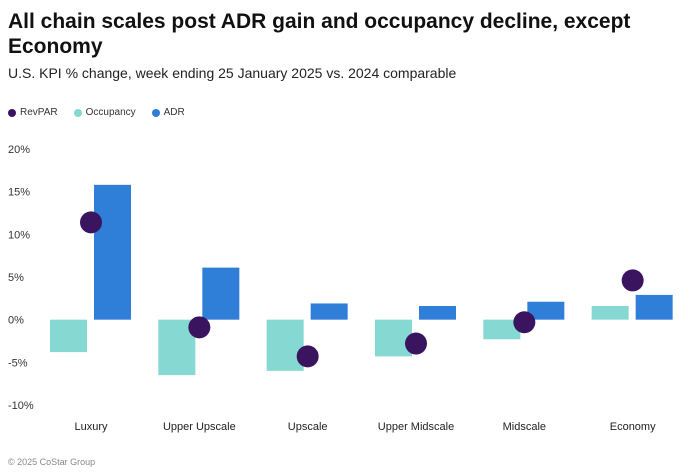 The width and height of the screenshot is (695, 474). What do you see at coordinates (19, 193) in the screenshot?
I see `y-tick-label: 15%` at bounding box center [19, 193].